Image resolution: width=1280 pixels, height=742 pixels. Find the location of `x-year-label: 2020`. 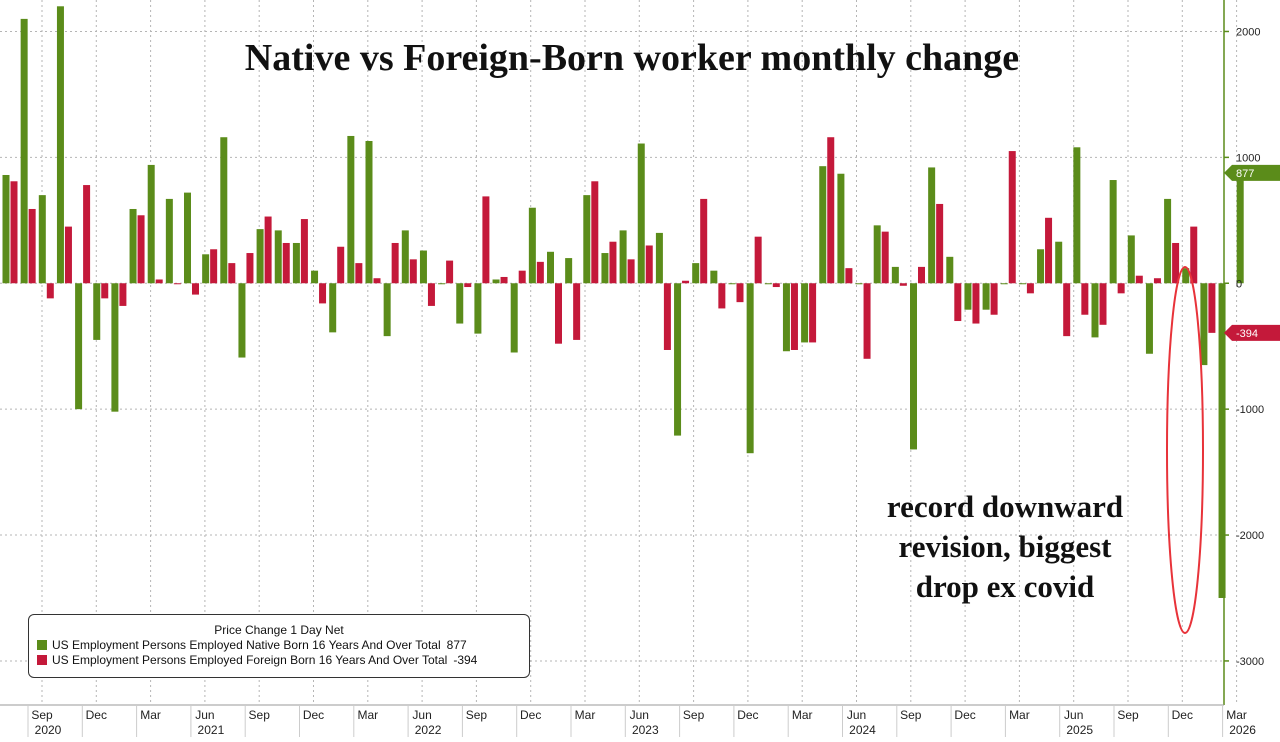

x-year-label: 2020 is located at coordinates (48, 730).